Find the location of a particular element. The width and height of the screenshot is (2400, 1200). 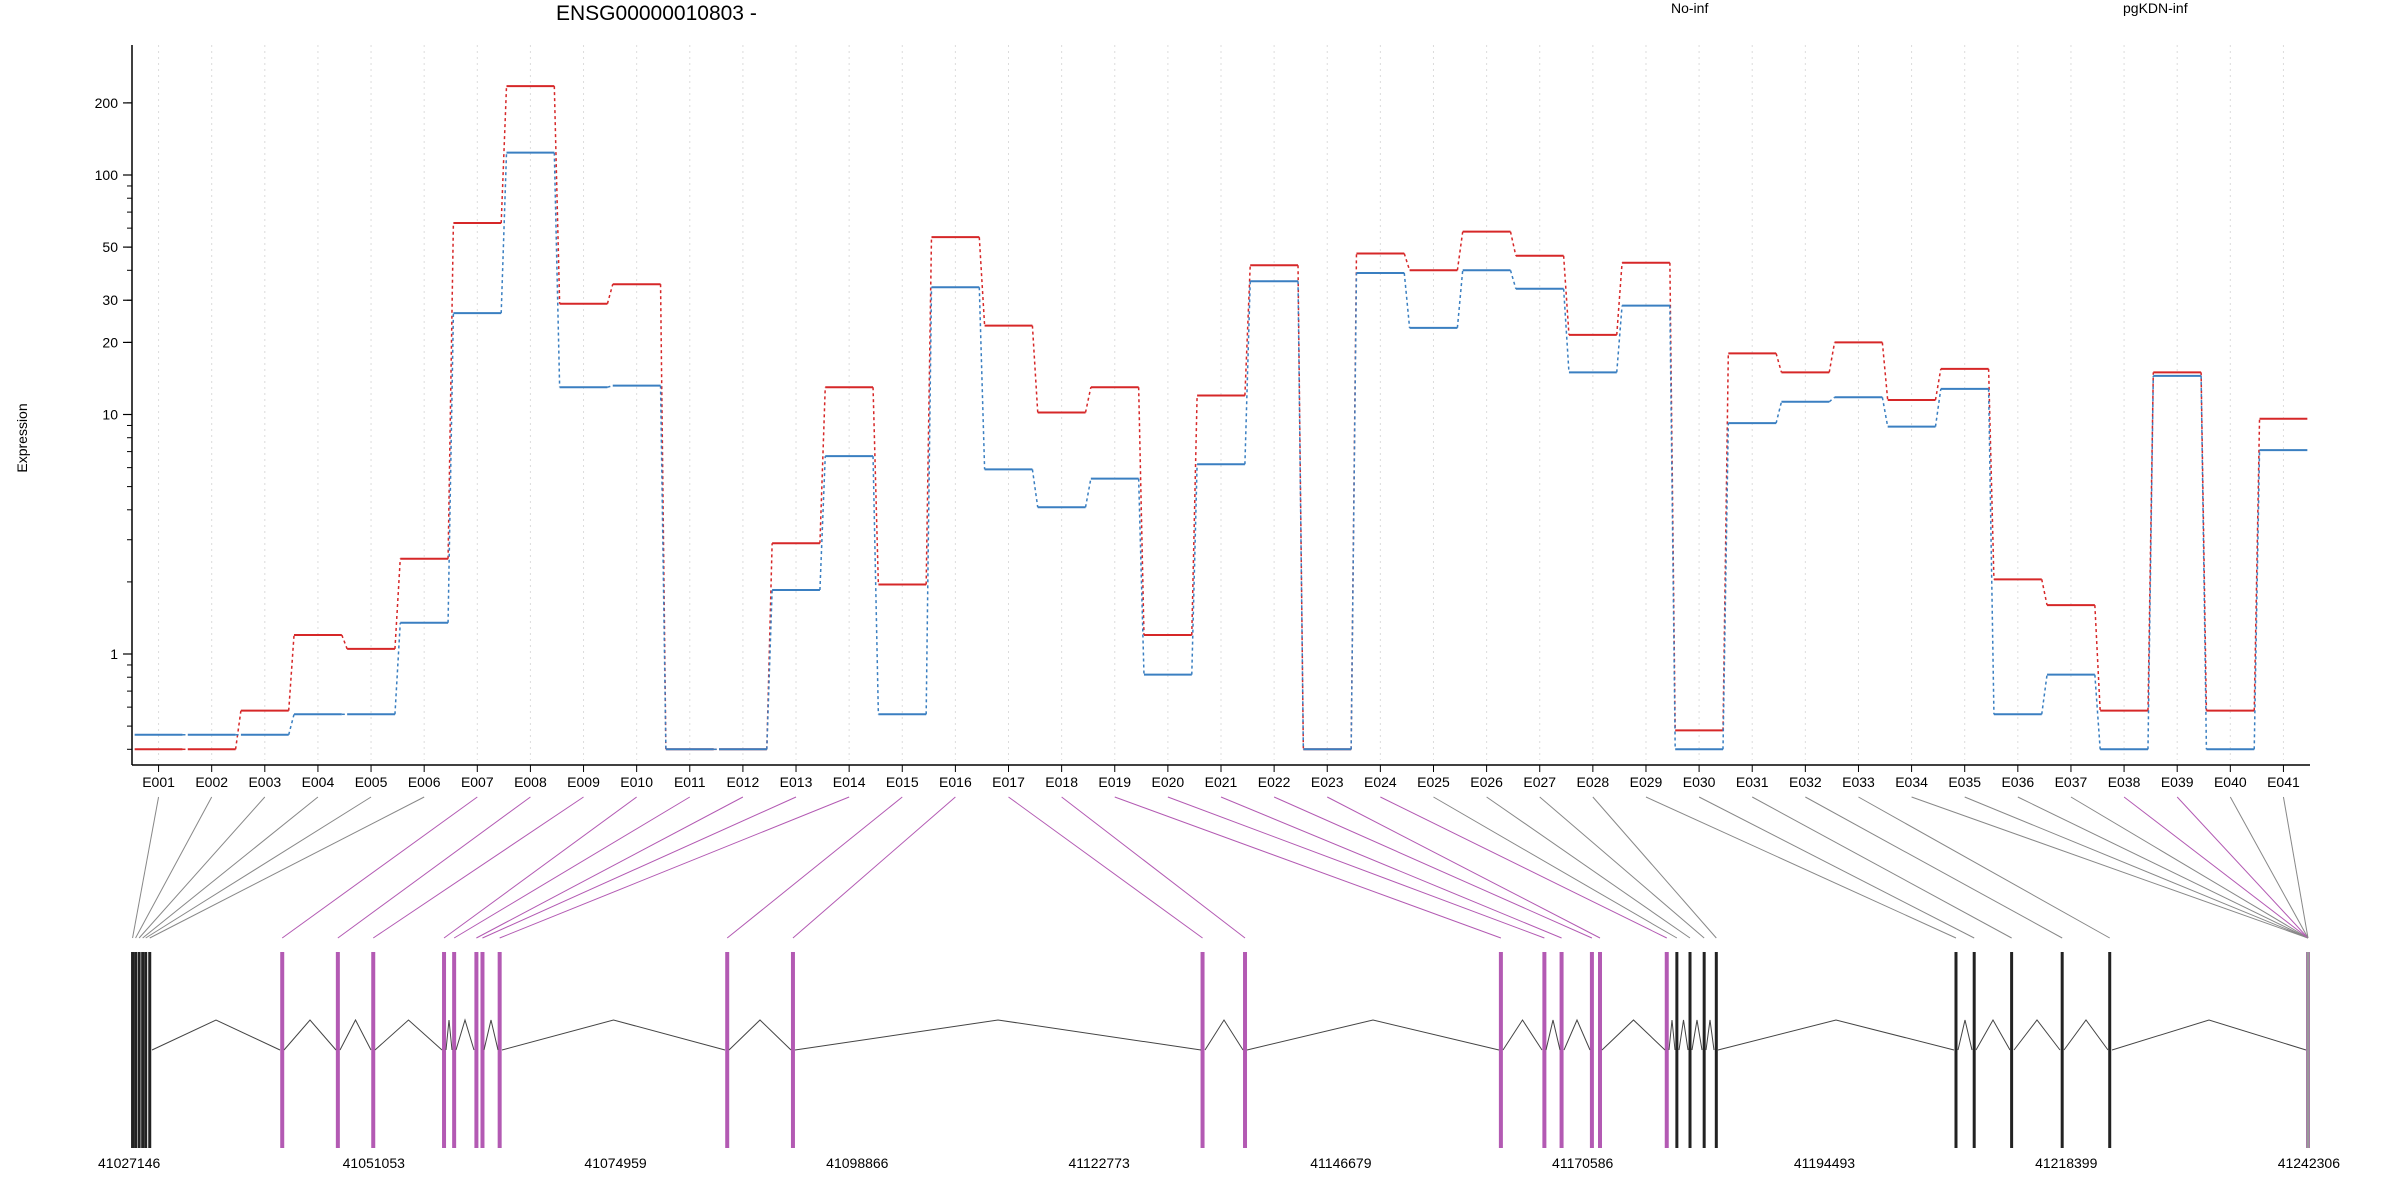

exon-box-e019 is located at coordinates (1500, 1050).